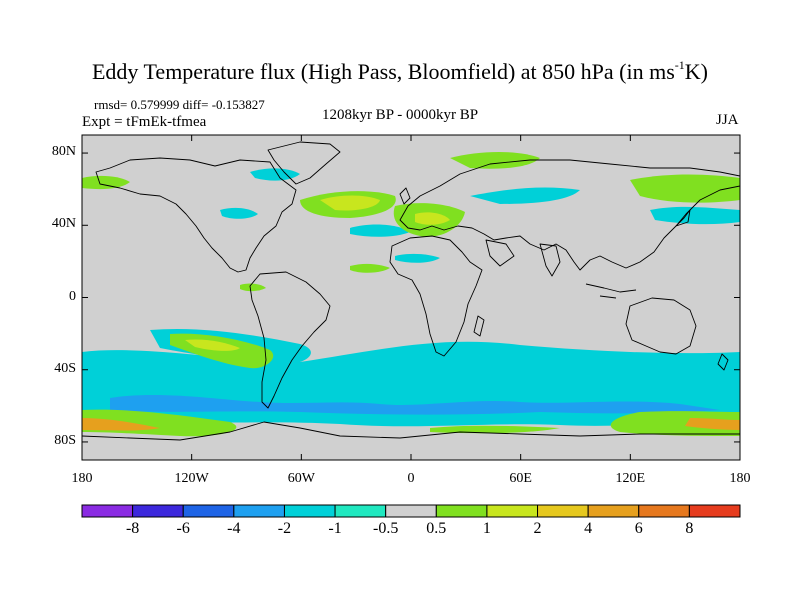 The height and width of the screenshot is (600, 800). What do you see at coordinates (132, 528) in the screenshot?
I see `colorbar-label: -8` at bounding box center [132, 528].